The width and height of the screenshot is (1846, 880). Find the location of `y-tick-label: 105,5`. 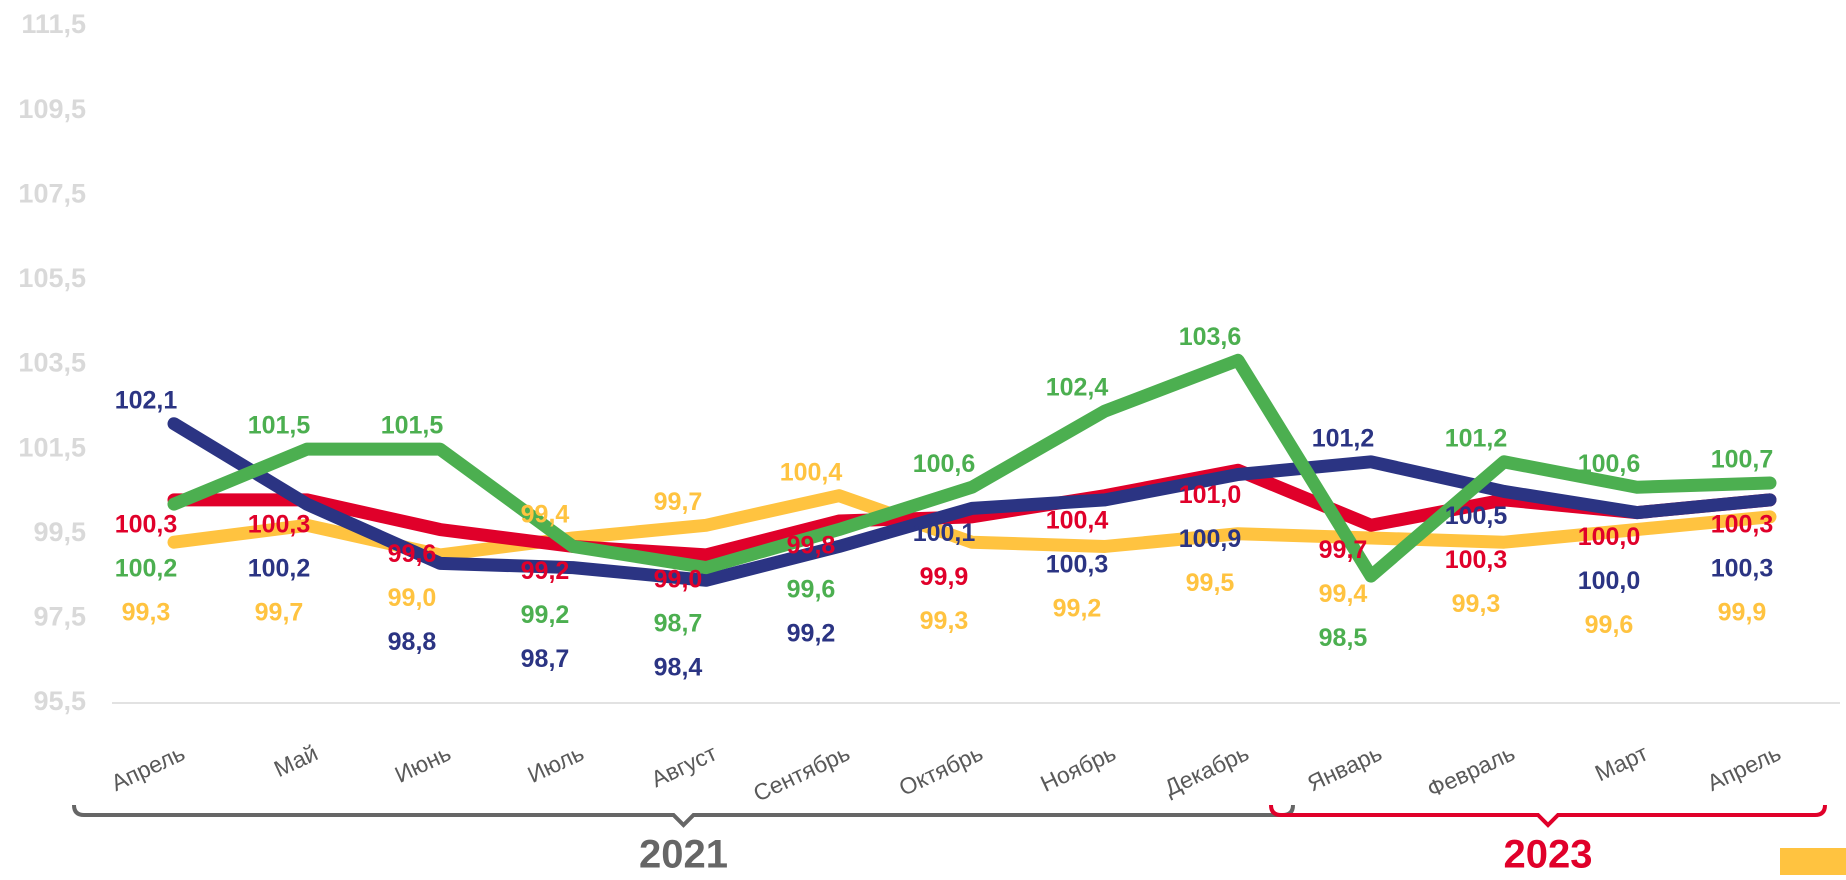

y-tick-label: 105,5 is located at coordinates (52, 278).